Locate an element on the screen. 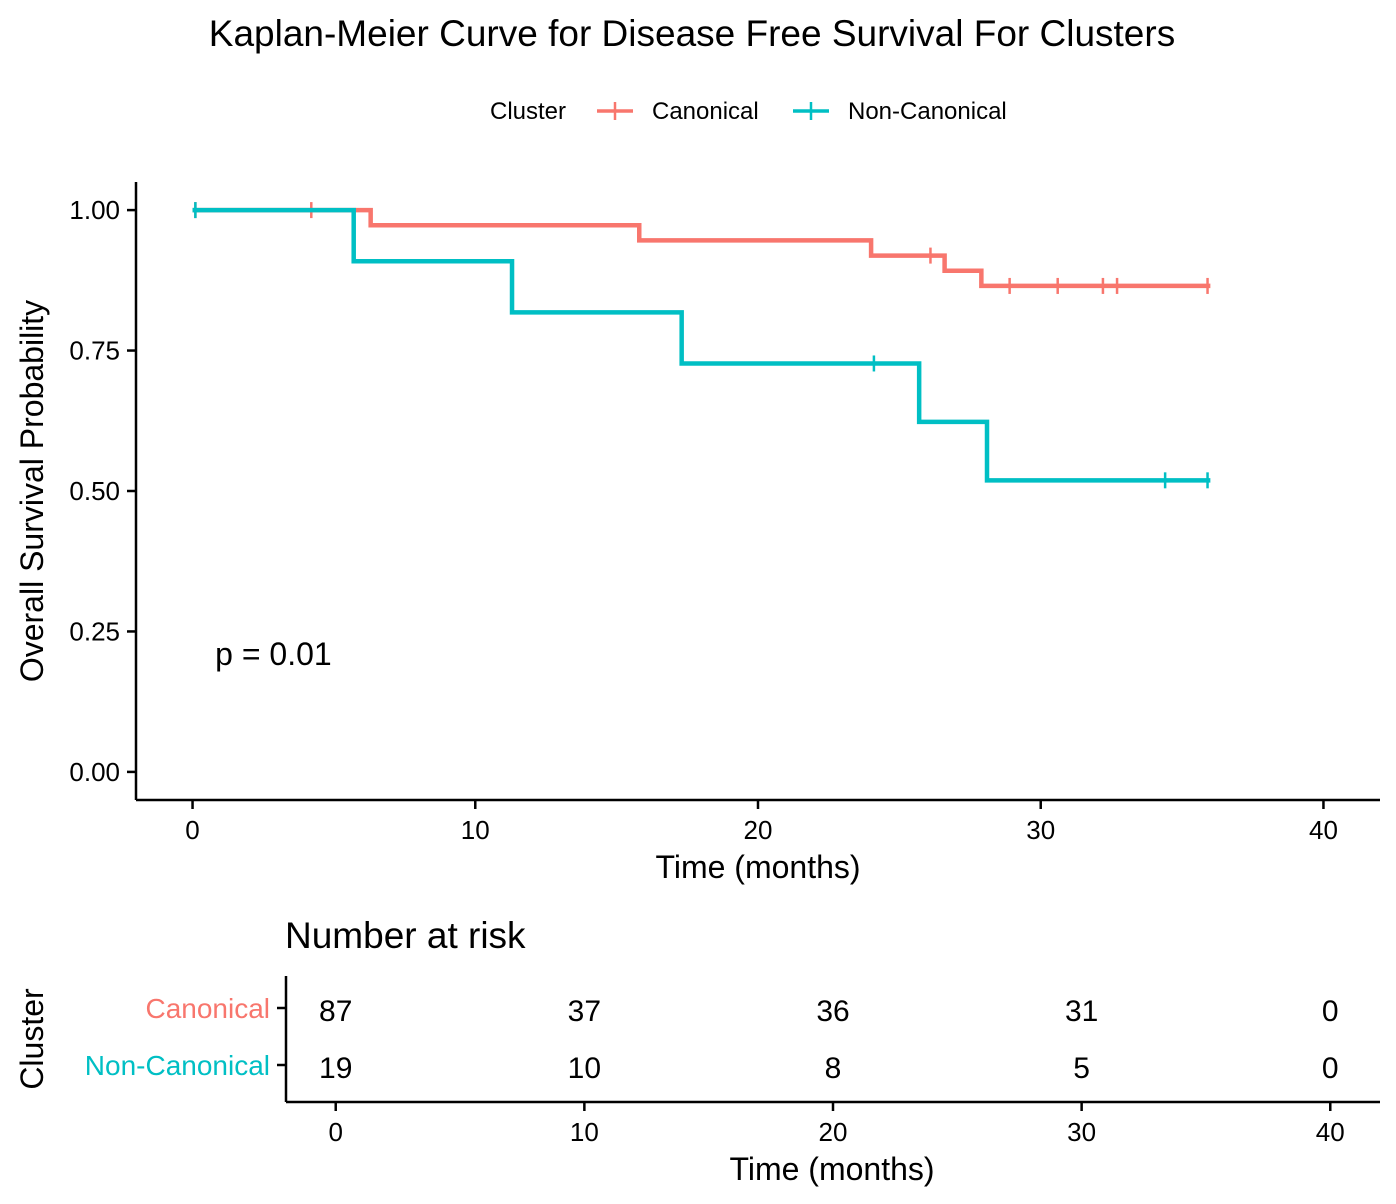 The width and height of the screenshot is (1396, 1204). risk-count: 37 is located at coordinates (584, 1011).